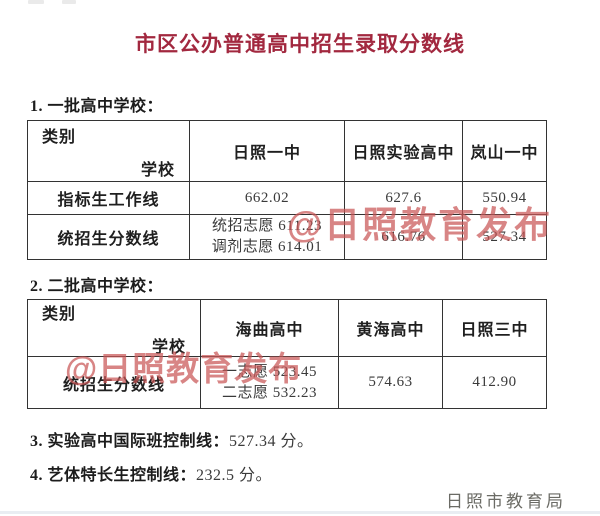  What do you see at coordinates (269, 392) in the screenshot?
I see `score-line: 二志愿 532.23` at bounding box center [269, 392].